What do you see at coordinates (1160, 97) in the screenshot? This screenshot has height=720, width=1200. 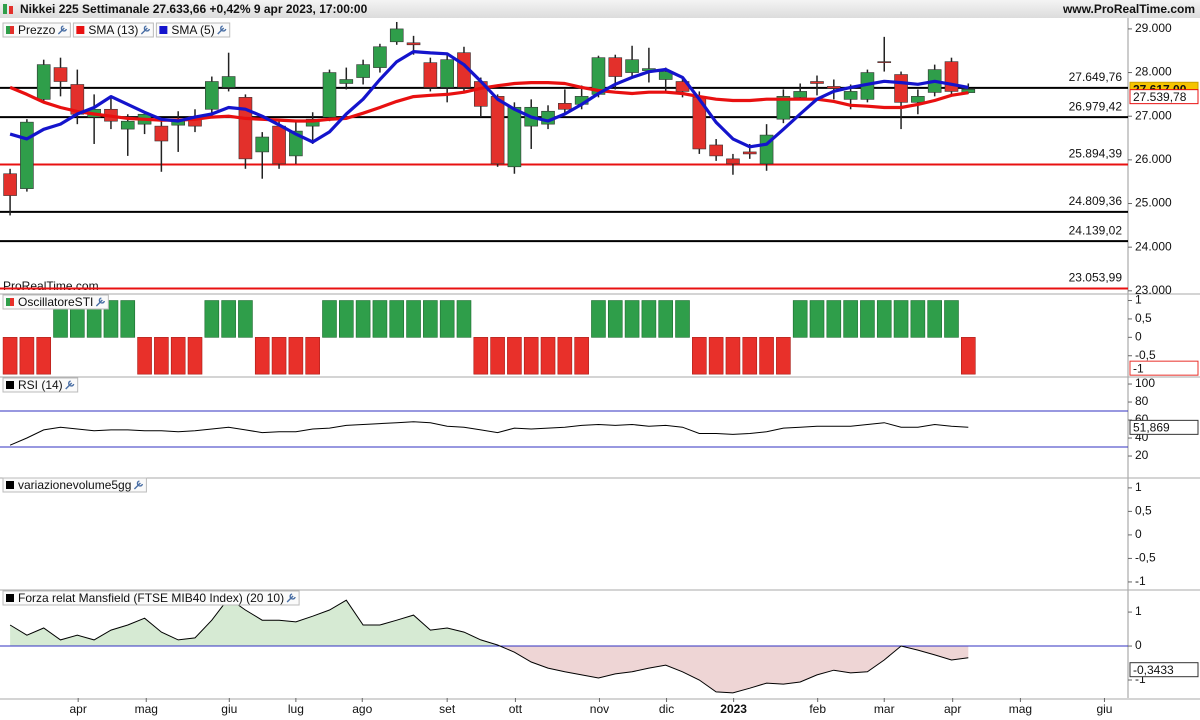 I see `value-tag-label: 27.539,78` at bounding box center [1160, 97].